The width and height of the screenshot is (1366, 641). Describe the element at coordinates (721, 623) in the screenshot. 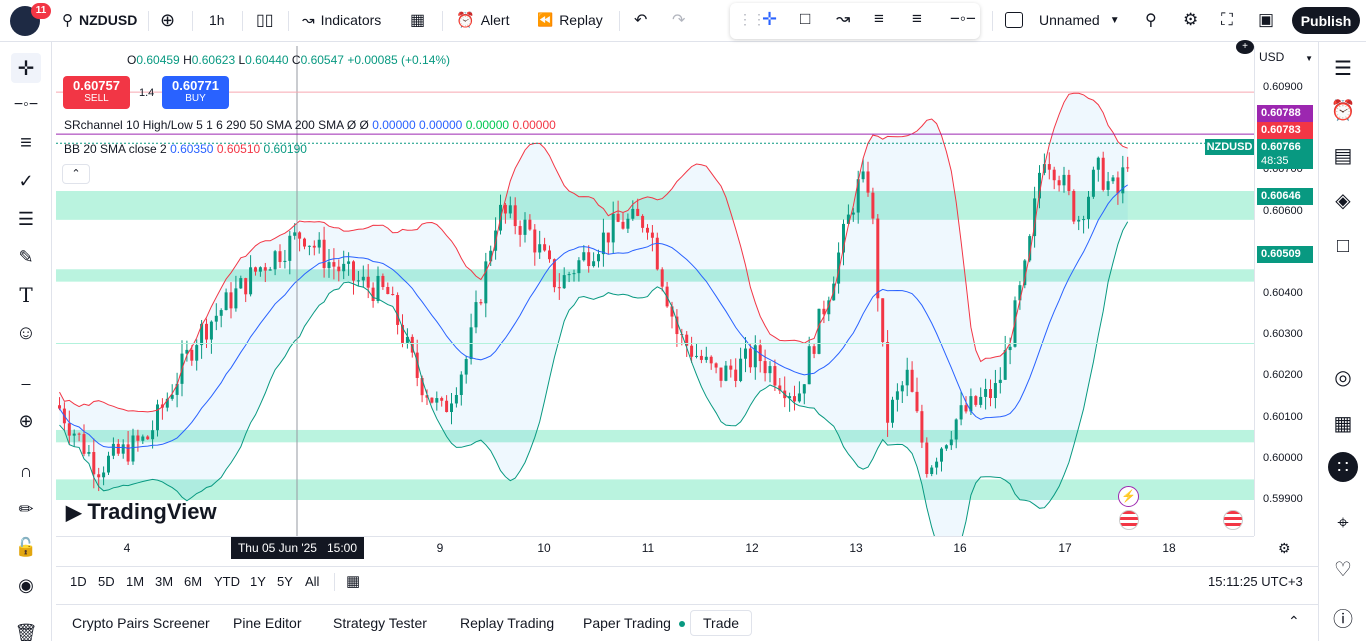

I see `tab-trade: Trade` at that location.